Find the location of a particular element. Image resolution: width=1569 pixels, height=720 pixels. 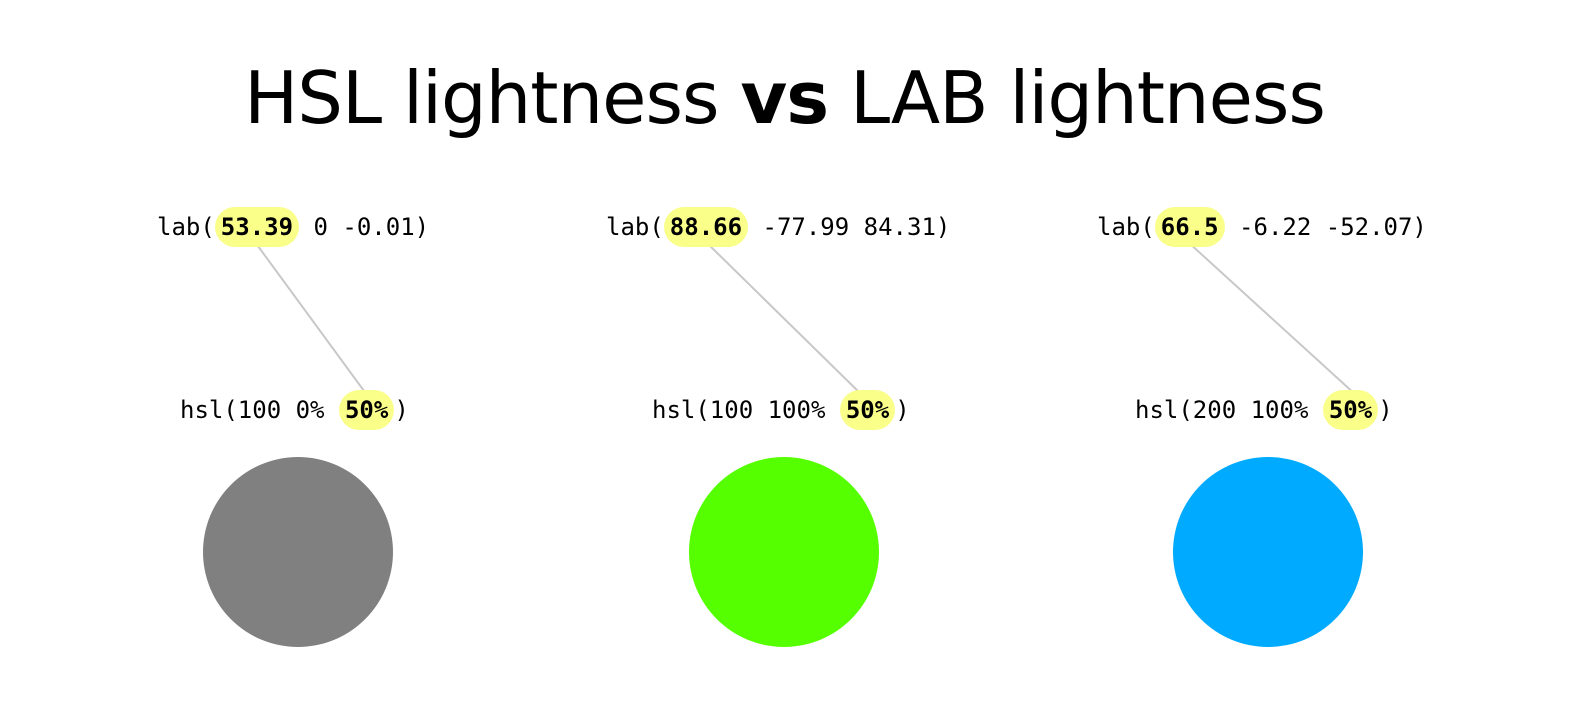

hsl-value-gray: hsl(100 0% 50%) is located at coordinates (294, 410).